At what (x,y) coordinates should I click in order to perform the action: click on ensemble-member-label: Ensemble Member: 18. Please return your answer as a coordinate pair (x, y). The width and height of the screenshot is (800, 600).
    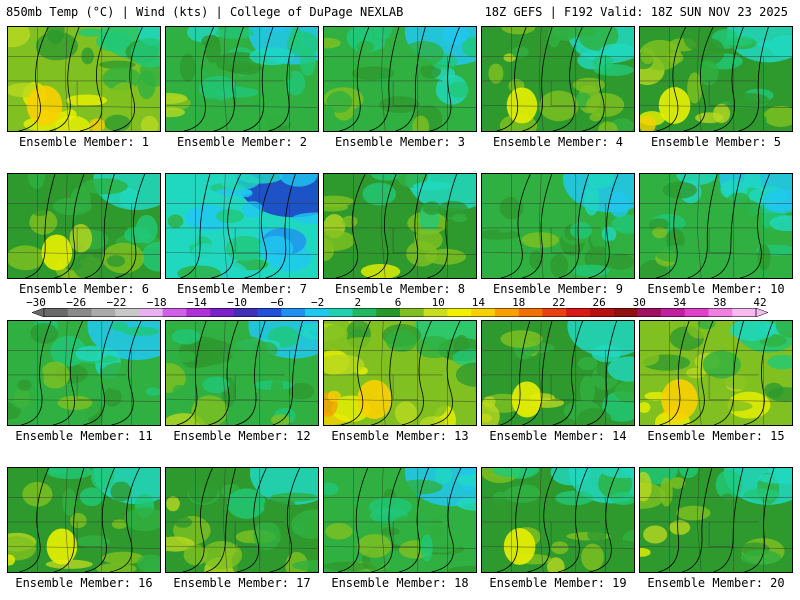
    Looking at the image, I should click on (400, 583).